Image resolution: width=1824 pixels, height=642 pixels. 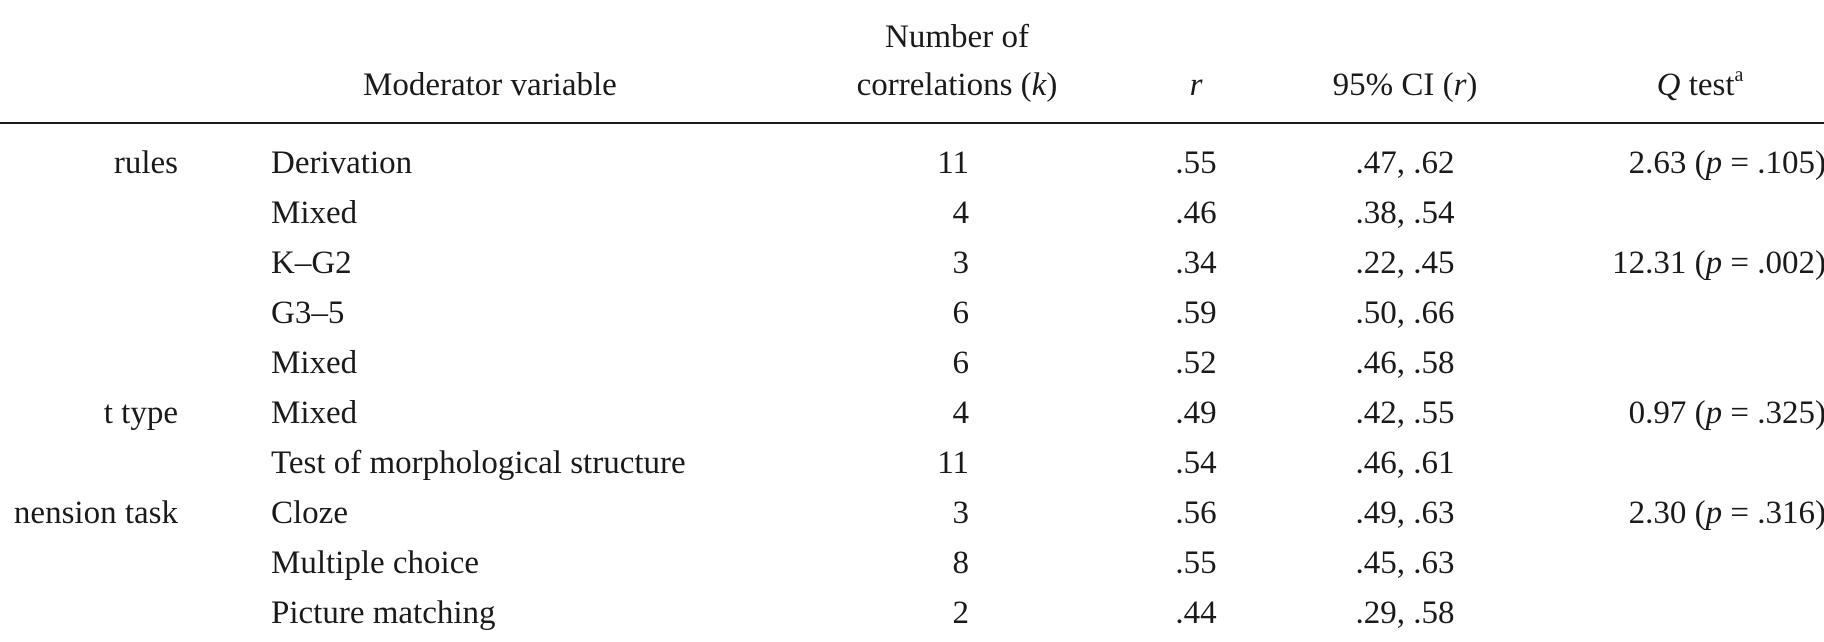 I want to click on row-ci: .50, .66, so click(x=1405, y=313).